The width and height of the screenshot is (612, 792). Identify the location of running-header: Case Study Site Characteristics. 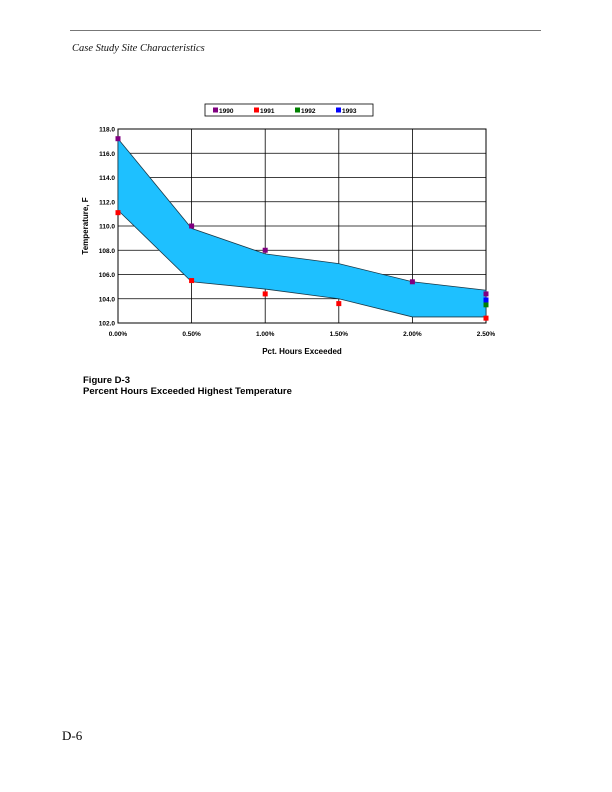
(138, 48).